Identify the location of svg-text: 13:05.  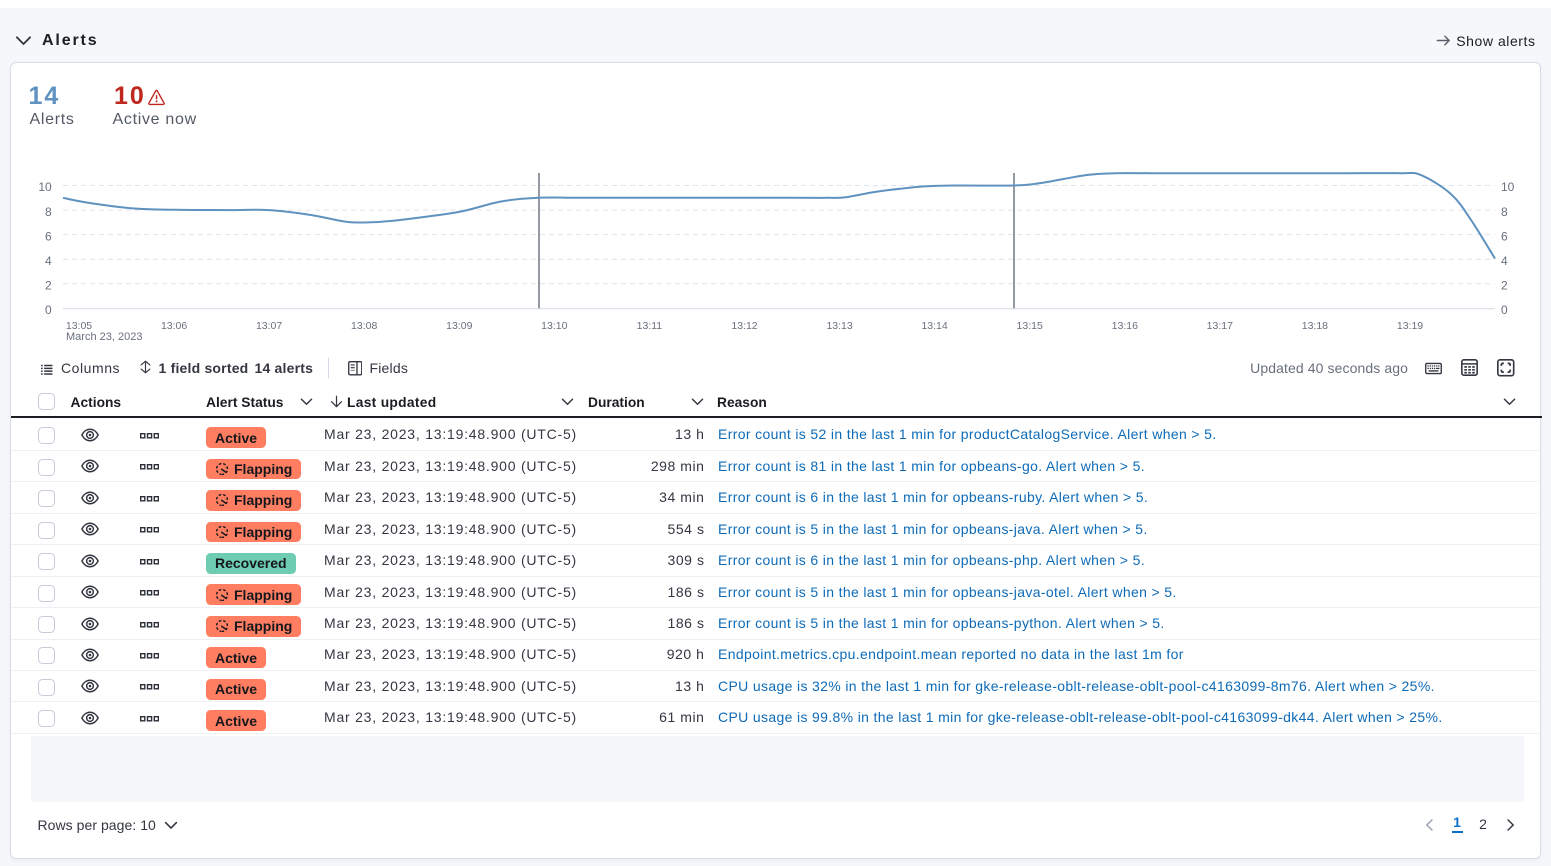
(79, 326).